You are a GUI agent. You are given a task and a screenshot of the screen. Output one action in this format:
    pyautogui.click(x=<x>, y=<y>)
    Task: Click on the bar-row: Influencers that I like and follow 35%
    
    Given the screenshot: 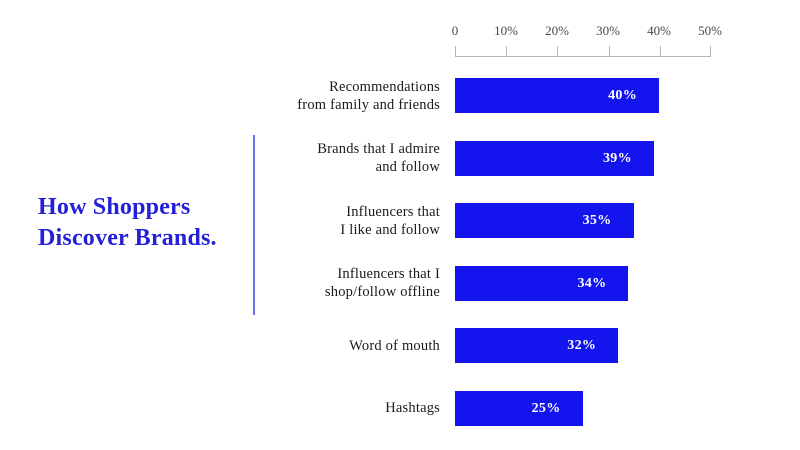 What is the action you would take?
    pyautogui.click(x=400, y=220)
    